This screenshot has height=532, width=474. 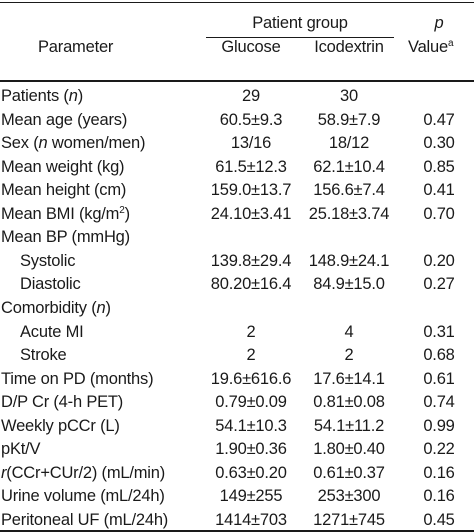 What do you see at coordinates (251, 402) in the screenshot?
I see `glucose-cell: 0.79±0.09` at bounding box center [251, 402].